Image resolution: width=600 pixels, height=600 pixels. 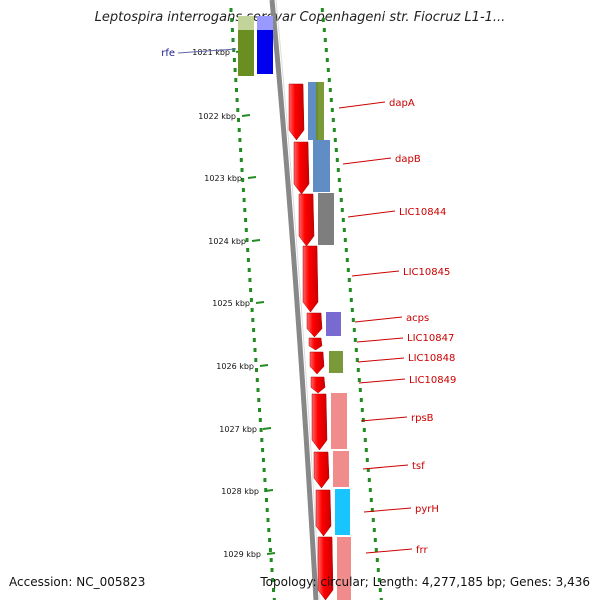 What do you see at coordinates (255, 46) in the screenshot?
I see `rfe-feature` at bounding box center [255, 46].